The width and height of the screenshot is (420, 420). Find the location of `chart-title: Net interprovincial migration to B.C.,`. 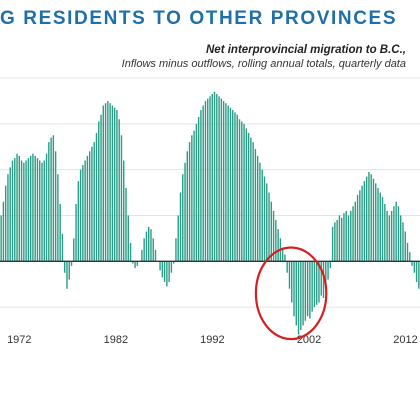

chart-title: Net interprovincial migration to B.C., is located at coordinates (306, 50).